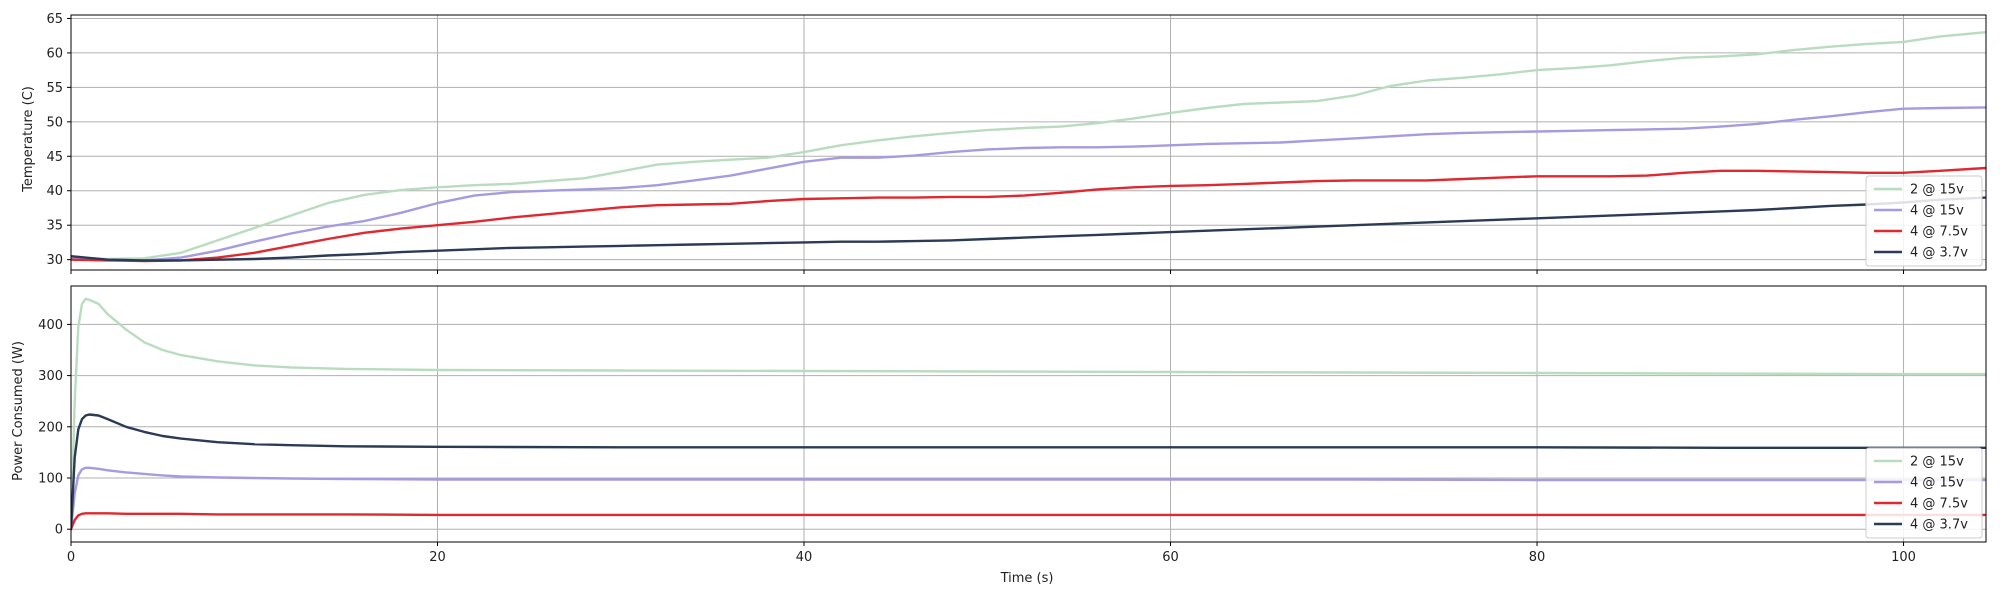 The width and height of the screenshot is (2000, 600). I want to click on y-tick-label: 50, so click(54, 122).